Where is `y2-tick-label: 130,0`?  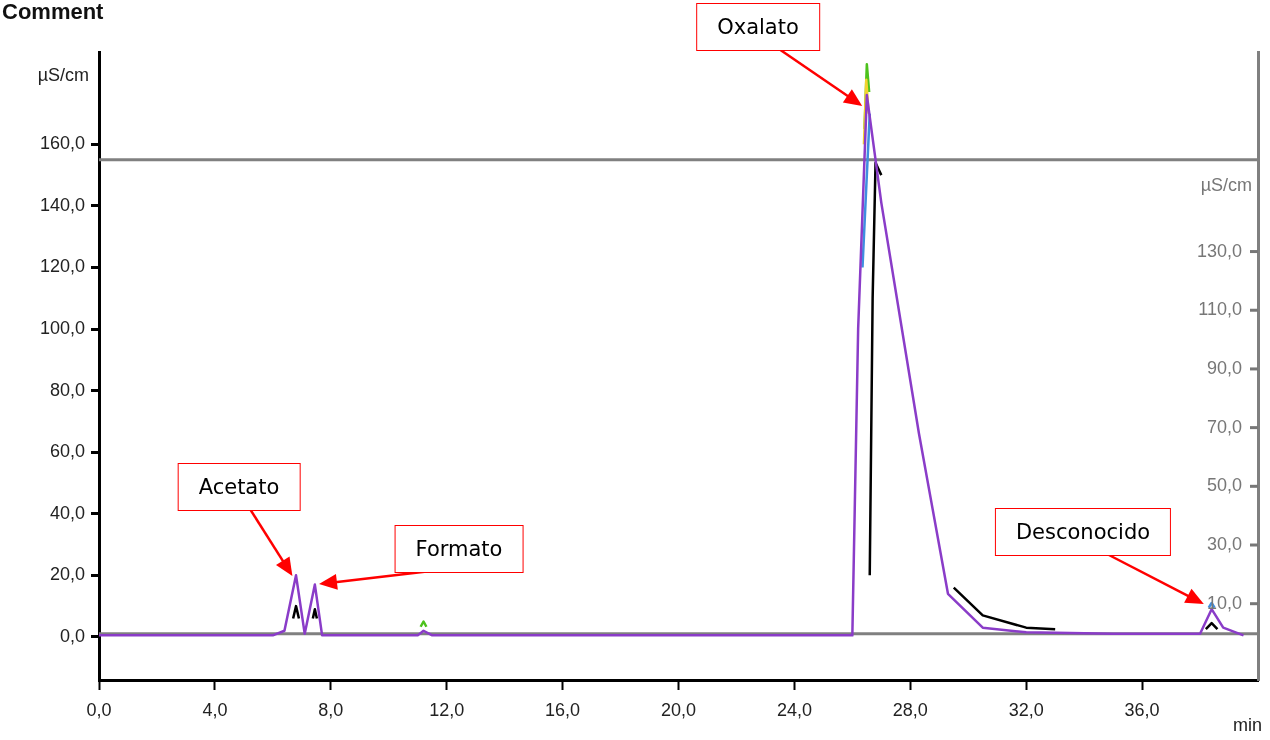
y2-tick-label: 130,0 is located at coordinates (1219, 250).